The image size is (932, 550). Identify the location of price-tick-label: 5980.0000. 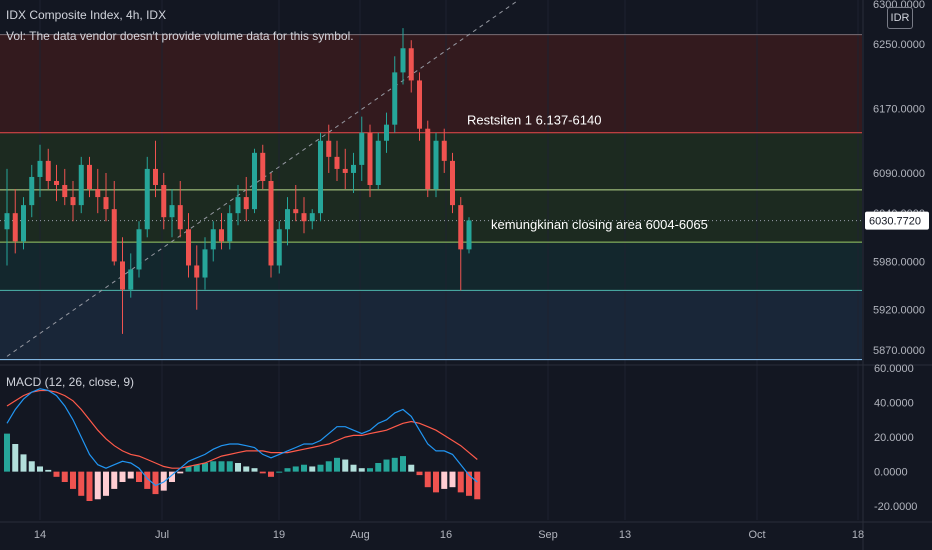
(899, 262).